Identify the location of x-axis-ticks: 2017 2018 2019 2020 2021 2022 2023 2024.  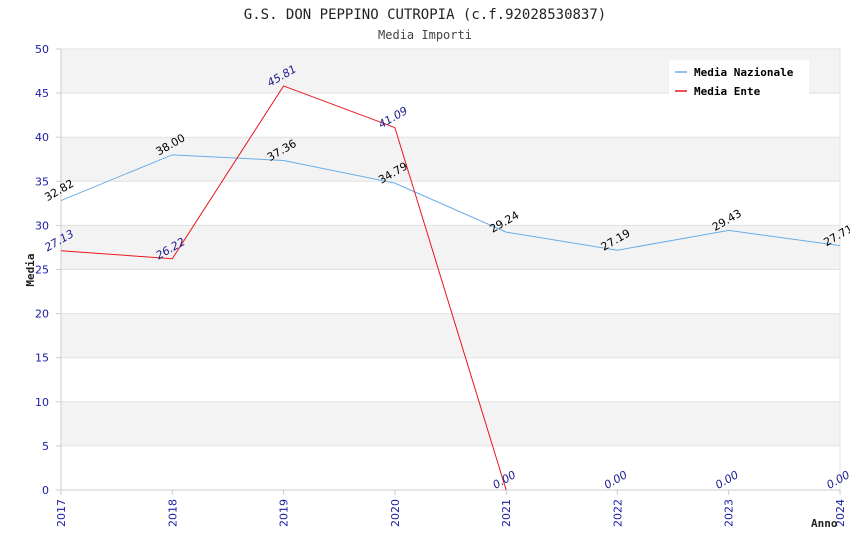
(451, 508).